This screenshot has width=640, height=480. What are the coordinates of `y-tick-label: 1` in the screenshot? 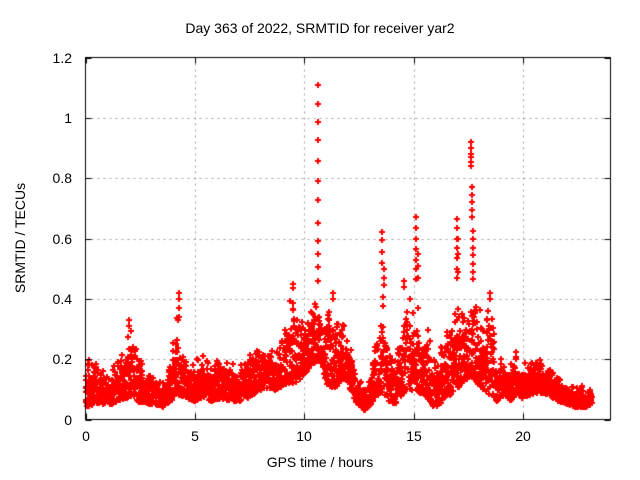 It's located at (68, 118).